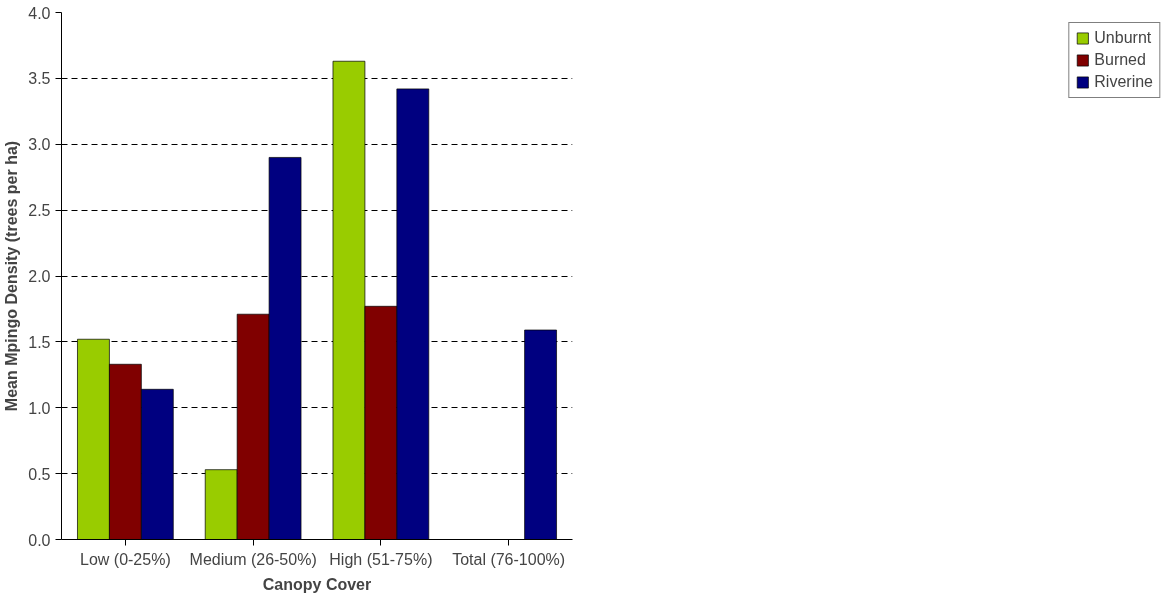  What do you see at coordinates (381, 559) in the screenshot?
I see `x-tick-label: High (51-75%)` at bounding box center [381, 559].